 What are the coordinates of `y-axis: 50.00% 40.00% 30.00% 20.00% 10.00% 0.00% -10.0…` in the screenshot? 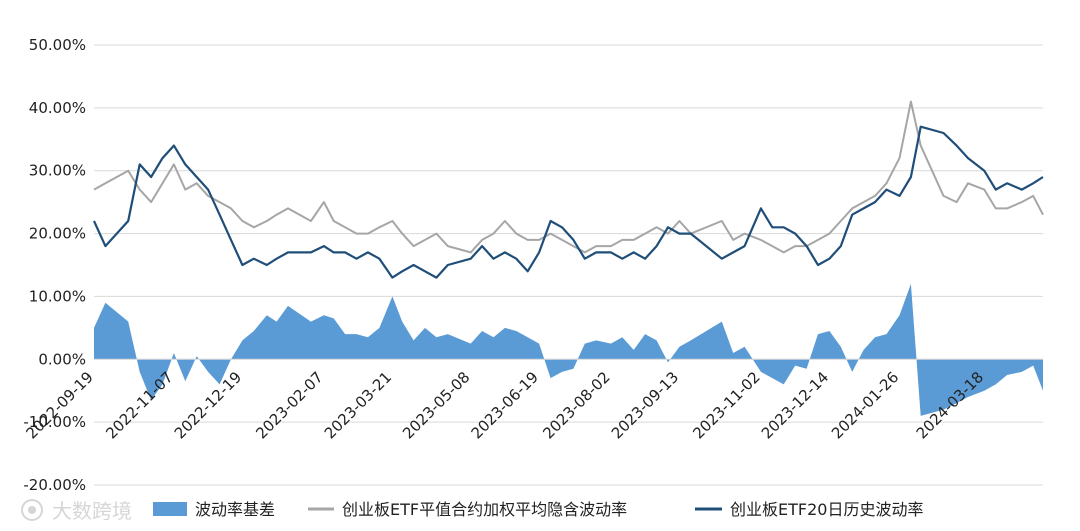 It's located at (54, 265).